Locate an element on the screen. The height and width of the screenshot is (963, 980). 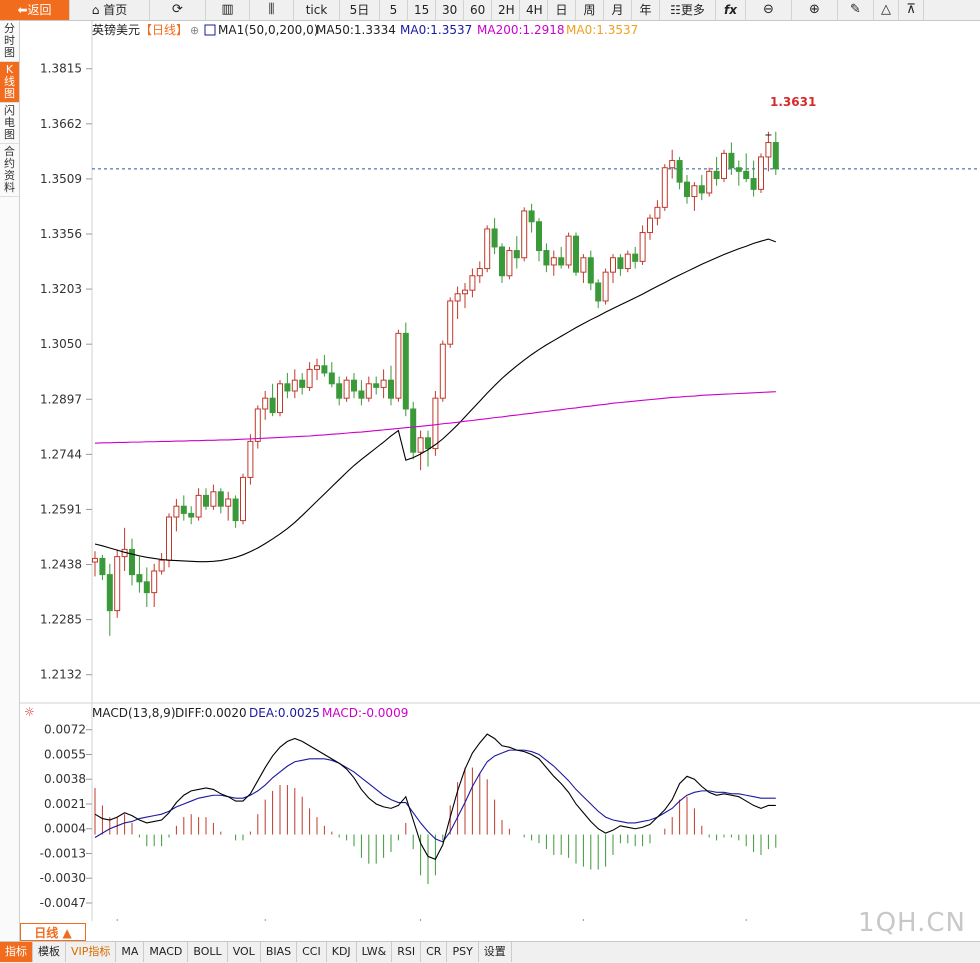
macd-y-tick-label: 0.0072 is located at coordinates (65, 730).